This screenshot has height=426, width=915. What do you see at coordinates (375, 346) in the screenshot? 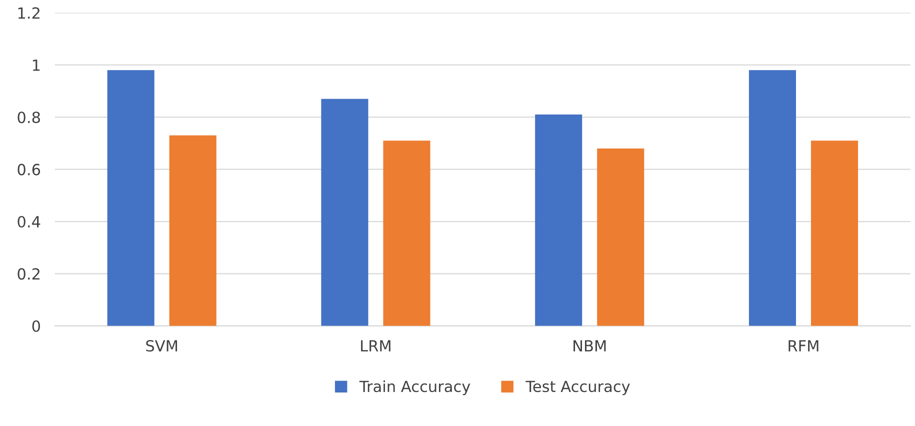
I see `x-tick-label: LRM` at bounding box center [375, 346].